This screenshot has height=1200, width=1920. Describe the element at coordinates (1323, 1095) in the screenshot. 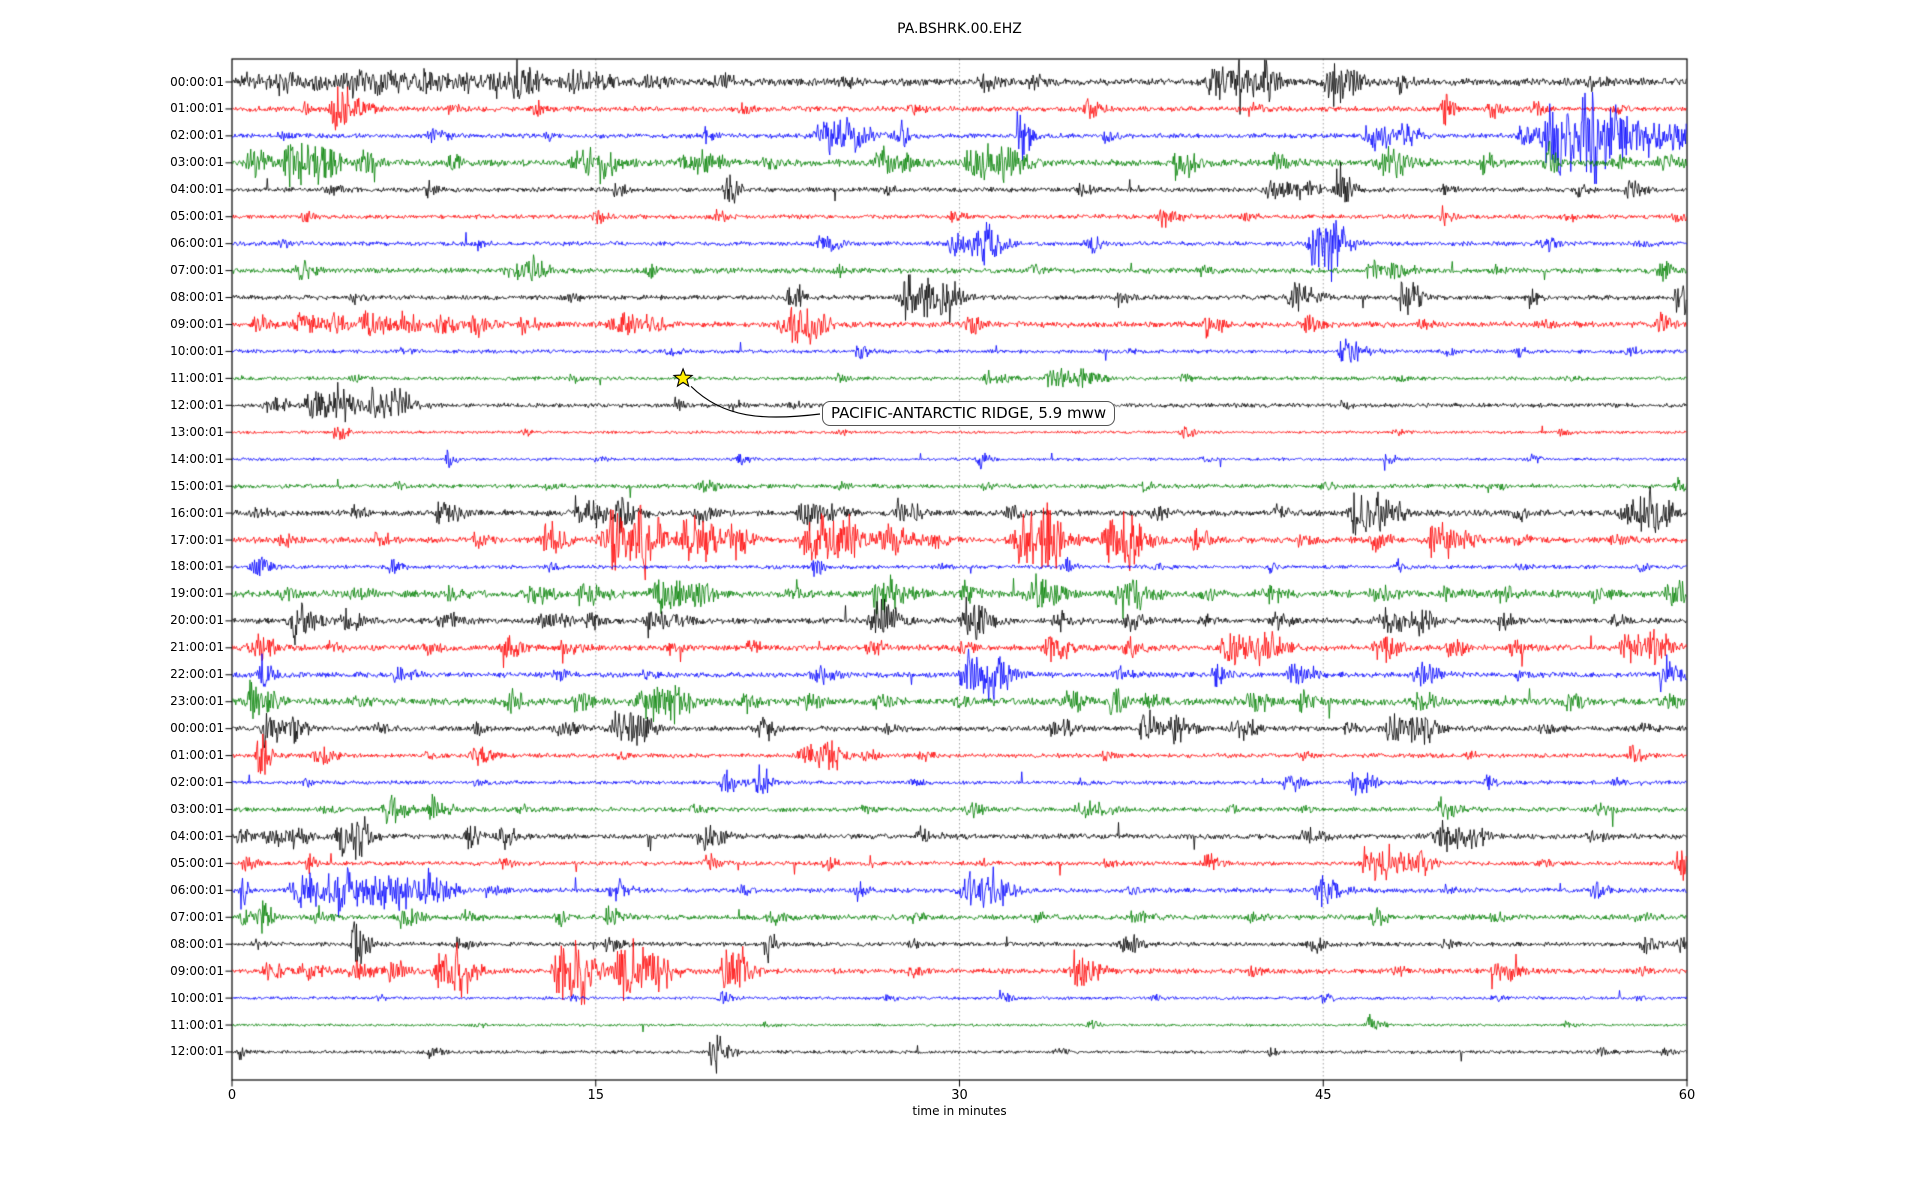

I see `x-tick-label: 45` at that location.